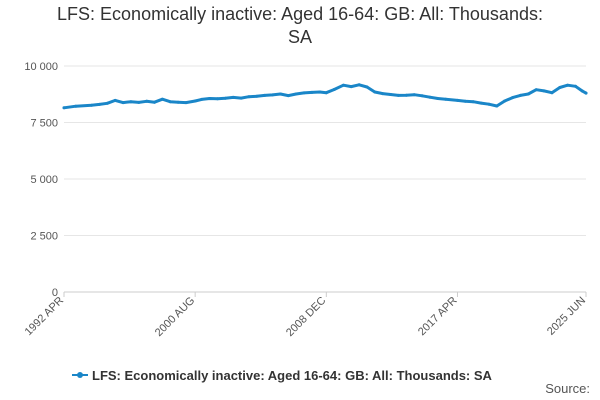  What do you see at coordinates (44, 180) in the screenshot?
I see `y-tick-label: 5 000` at bounding box center [44, 180].